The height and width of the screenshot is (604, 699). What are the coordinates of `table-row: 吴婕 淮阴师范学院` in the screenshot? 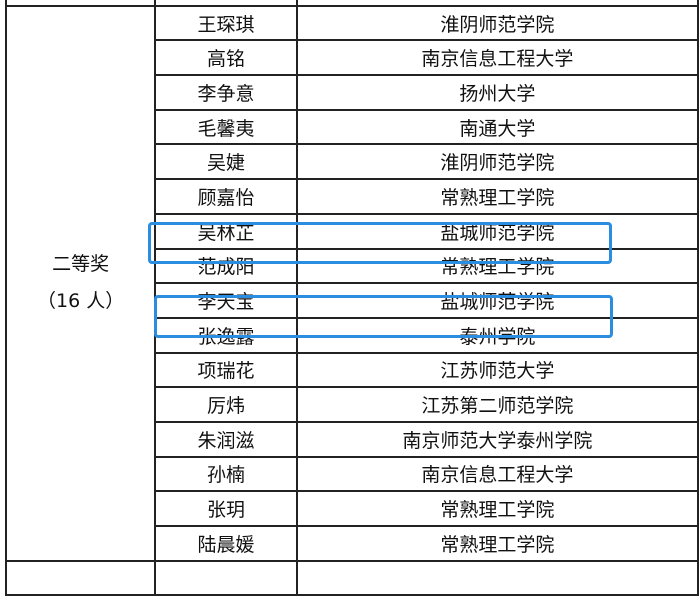 It's located at (352, 162).